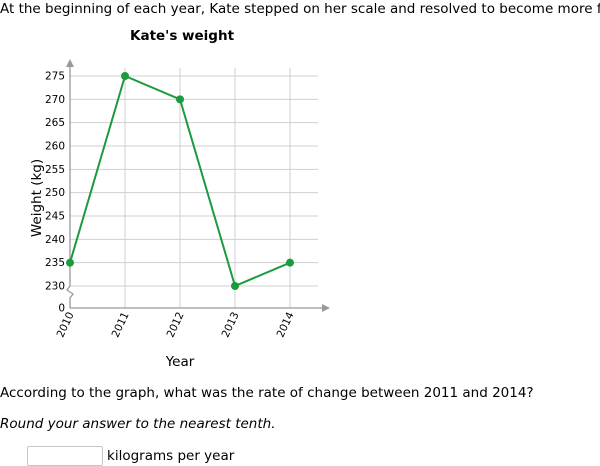  I want to click on y-tick-label: 275, so click(55, 77).